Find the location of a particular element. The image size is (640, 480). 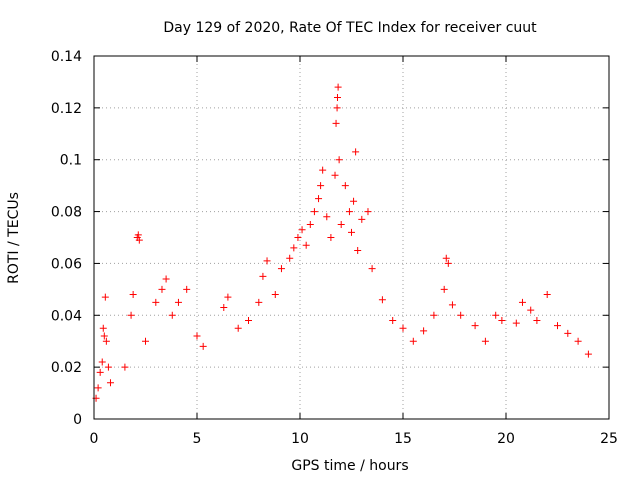

y-tick-label: 0 is located at coordinates (77, 420).